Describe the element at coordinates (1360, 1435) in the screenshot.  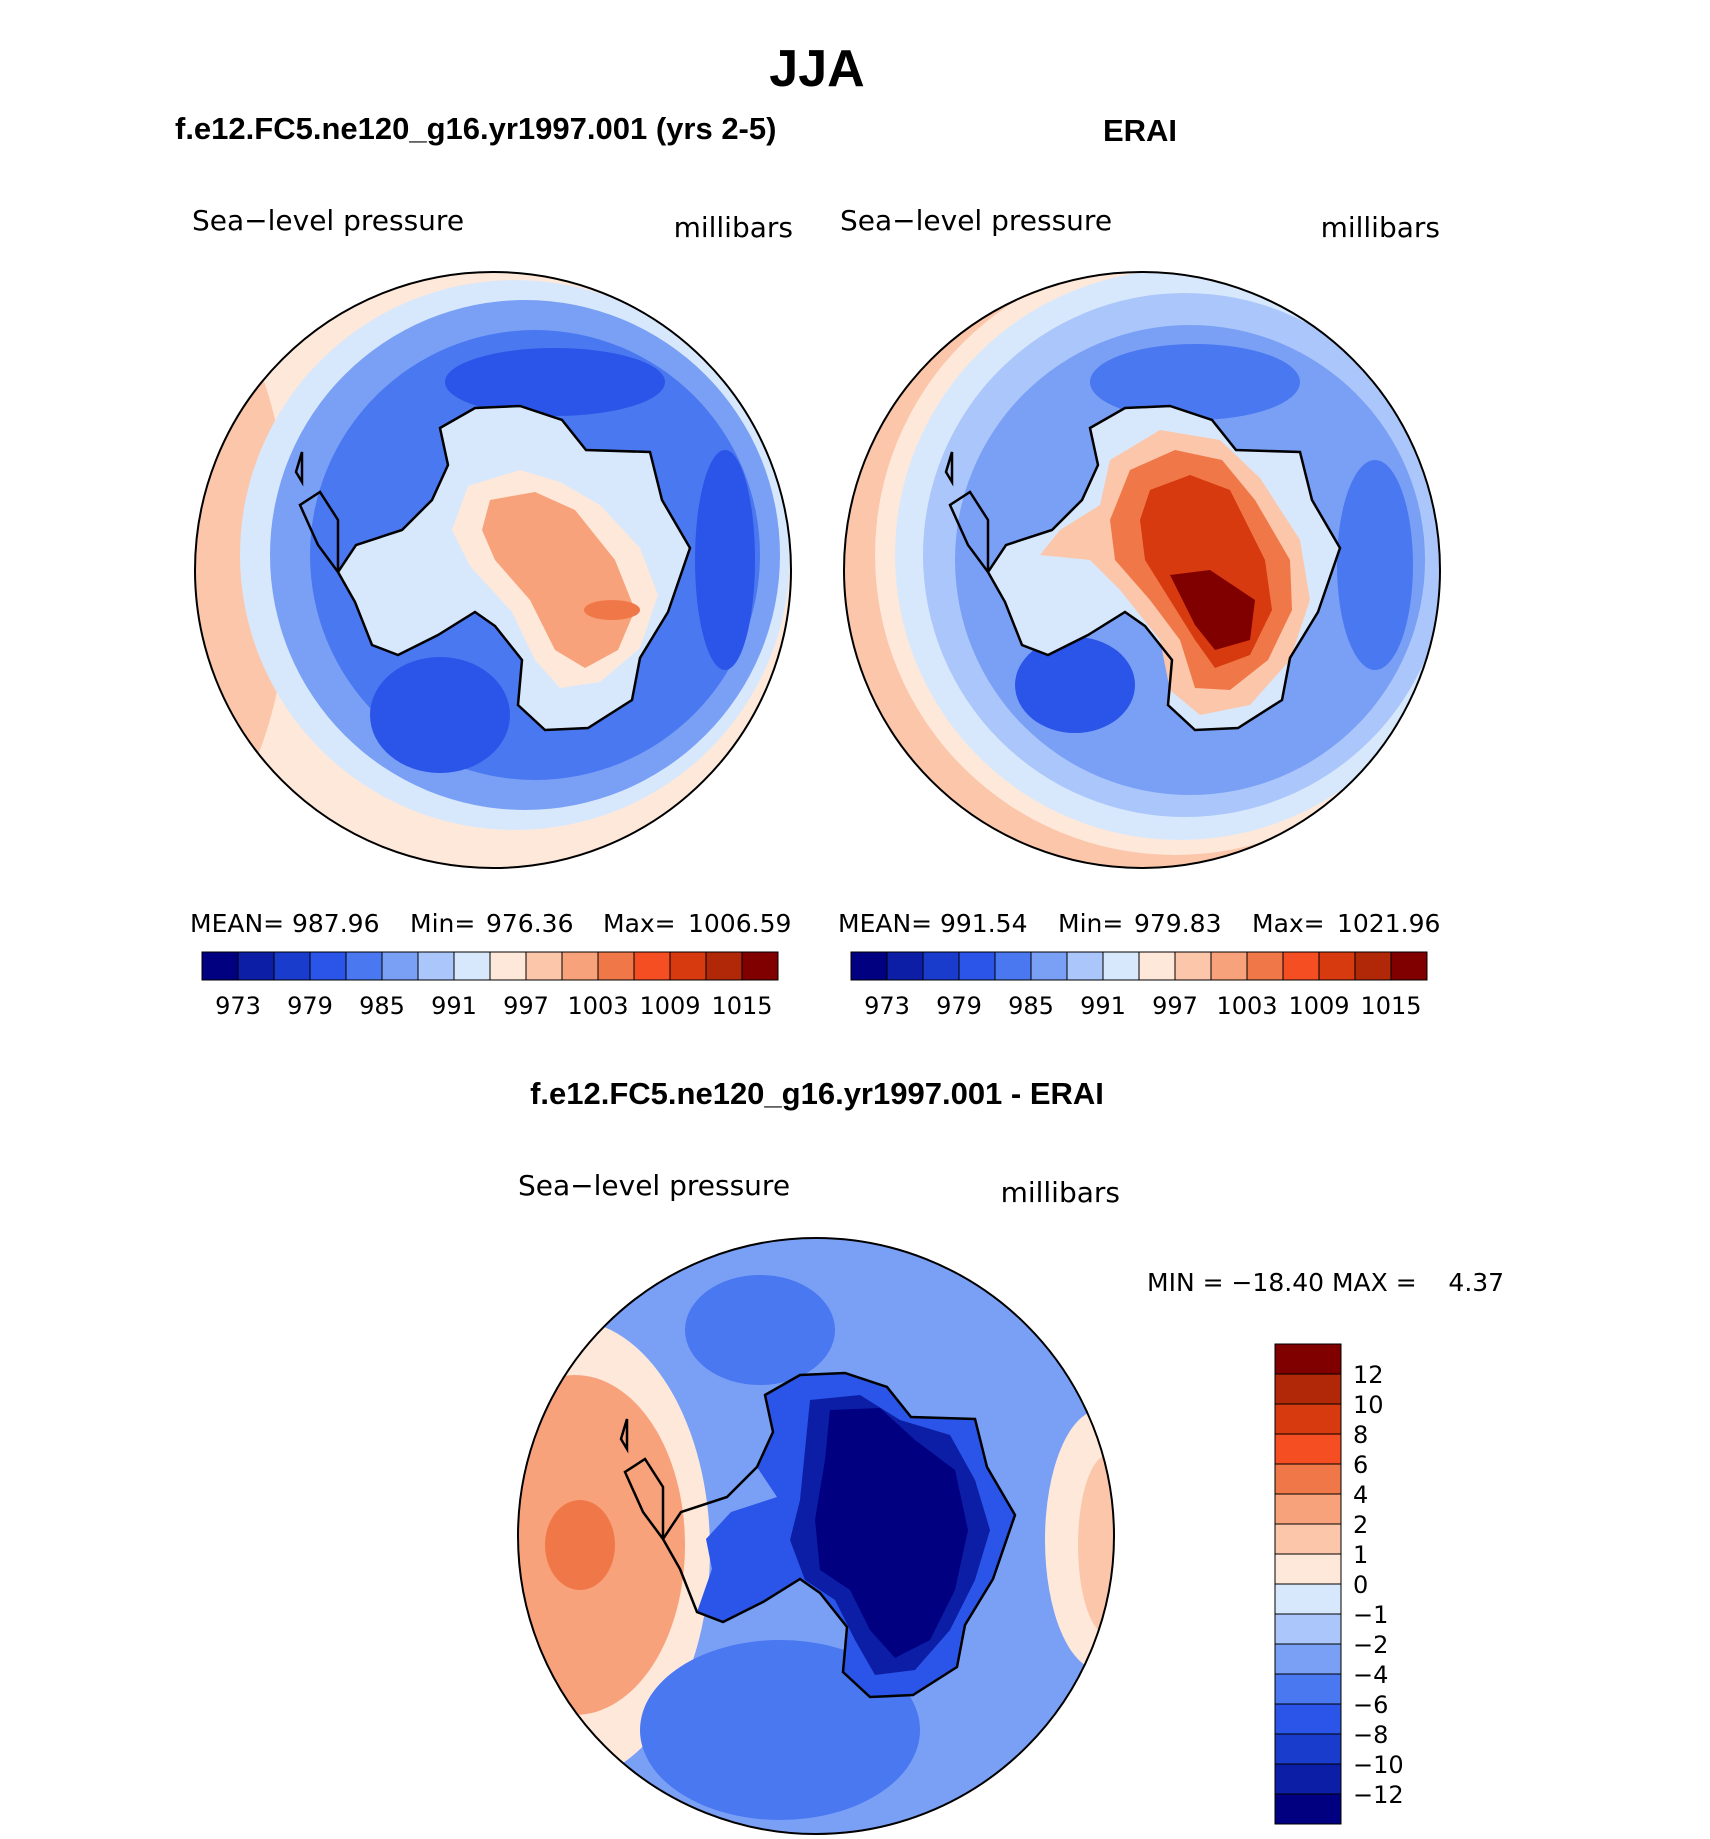
I see `panel-diff-colorbar-tick-label: 8` at that location.